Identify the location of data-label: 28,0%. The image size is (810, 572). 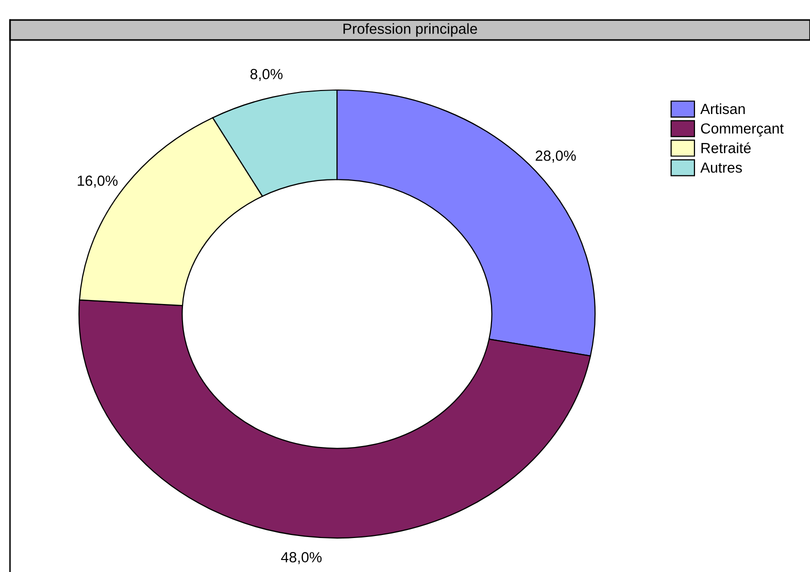
(556, 156).